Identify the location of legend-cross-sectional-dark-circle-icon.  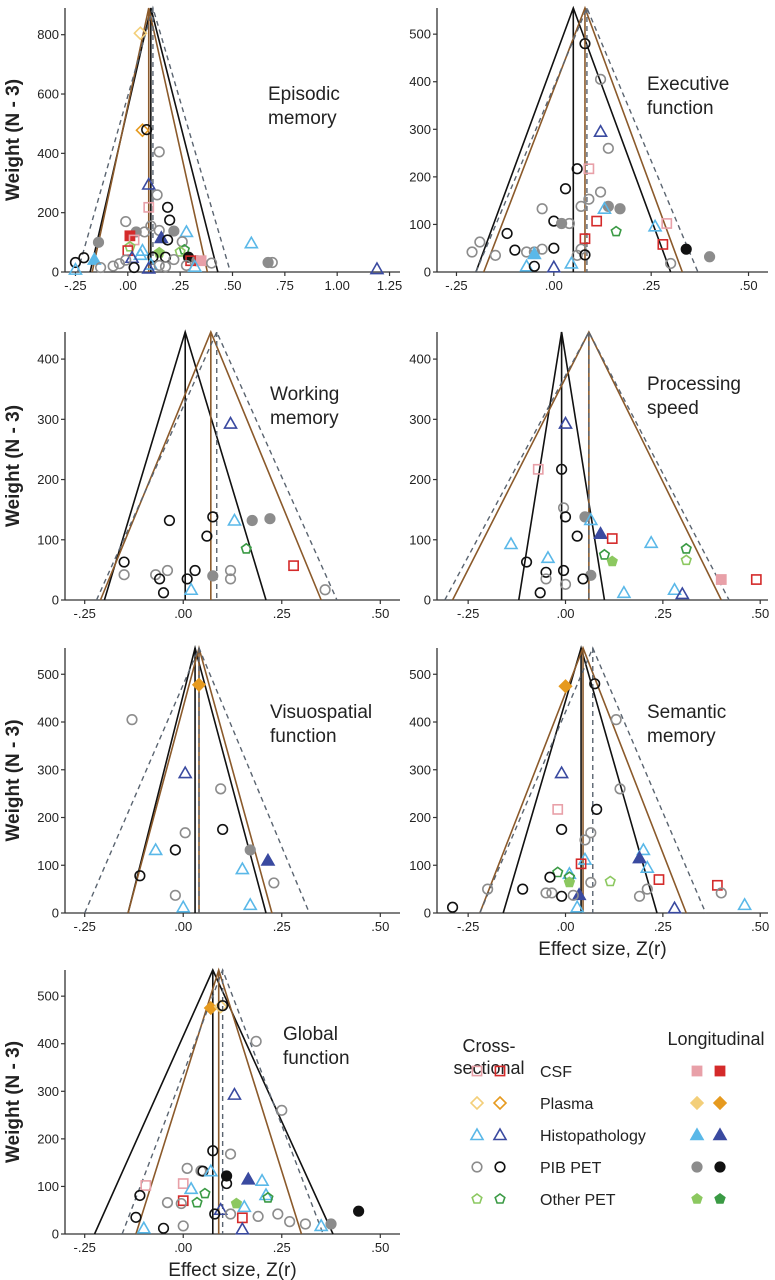
(500, 1167).